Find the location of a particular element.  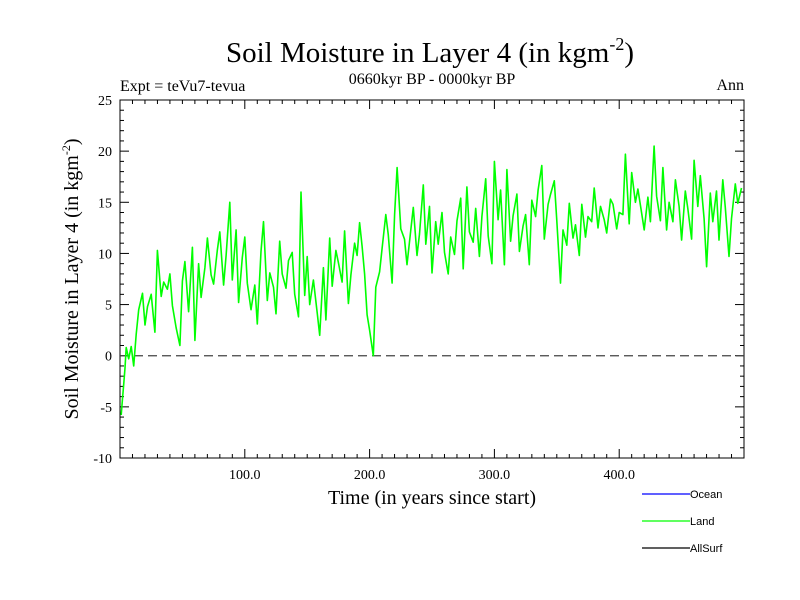

y-tick-label: 20 is located at coordinates (105, 152).